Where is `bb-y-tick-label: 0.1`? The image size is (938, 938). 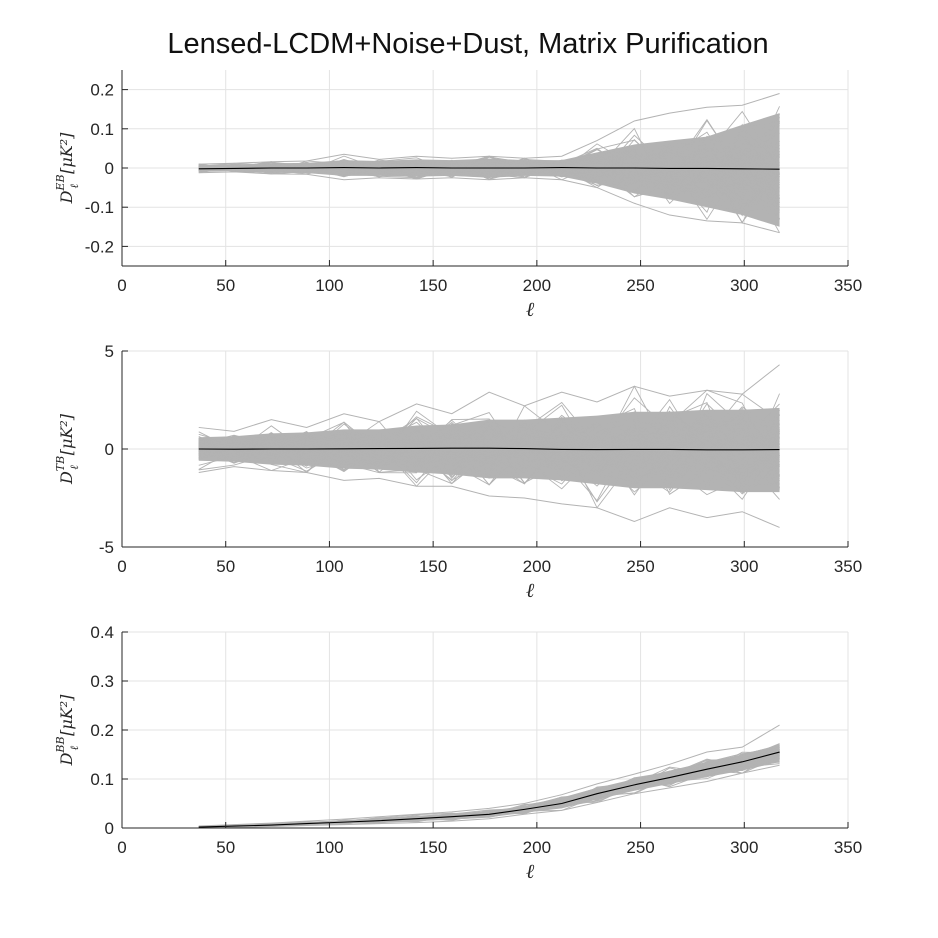
bb-y-tick-label: 0.1 is located at coordinates (102, 779).